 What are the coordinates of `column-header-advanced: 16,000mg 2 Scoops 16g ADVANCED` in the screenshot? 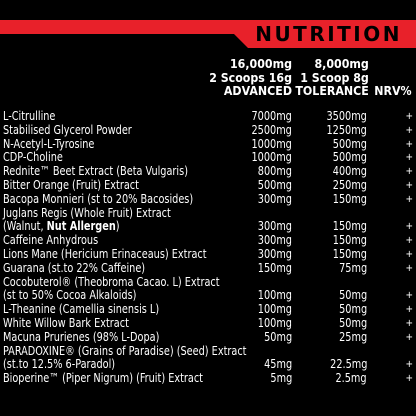 It's located at (250, 78).